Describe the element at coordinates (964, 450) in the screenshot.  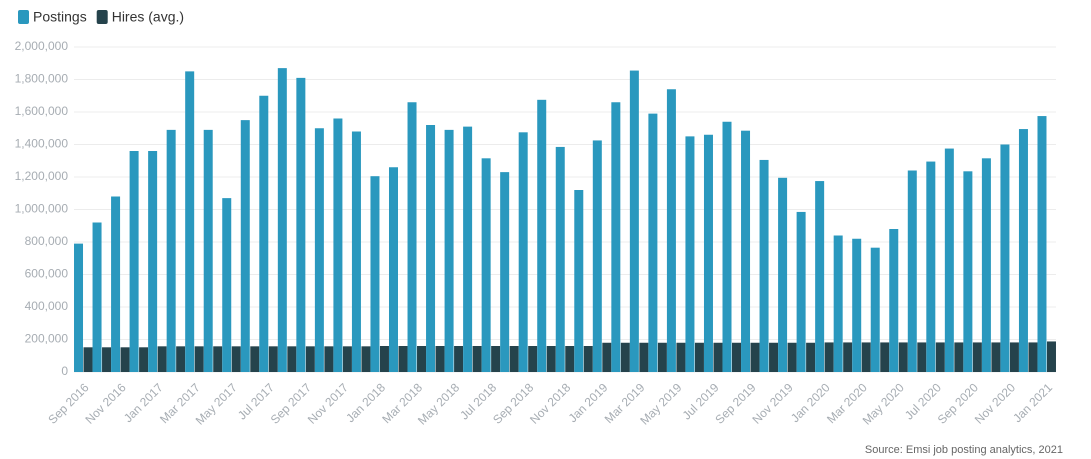
I see `source-note: Source: Emsi job posting analytics, 2021` at that location.